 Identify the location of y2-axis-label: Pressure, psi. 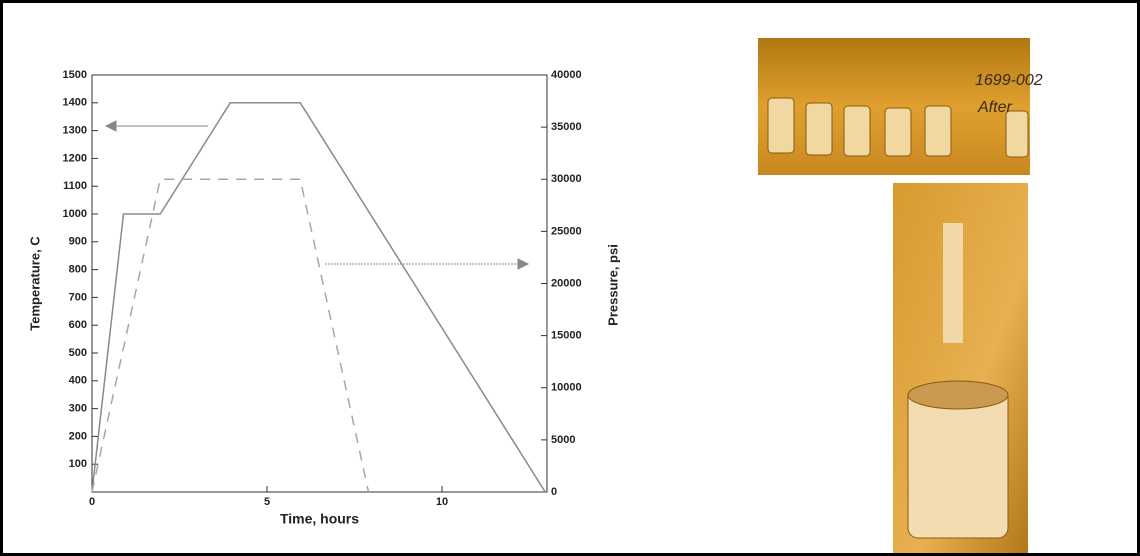
(612, 285).